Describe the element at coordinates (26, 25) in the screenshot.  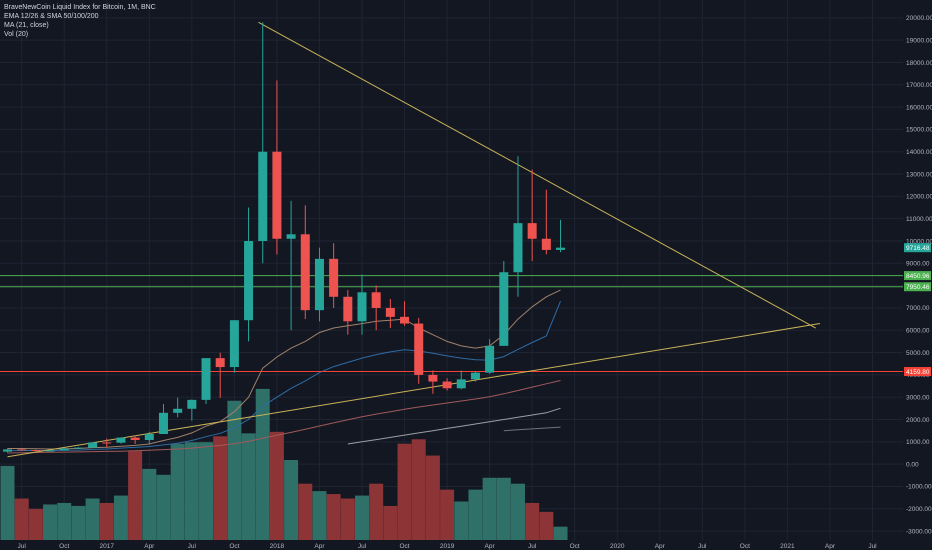
I see `legend-ma: MA (21, close)` at that location.